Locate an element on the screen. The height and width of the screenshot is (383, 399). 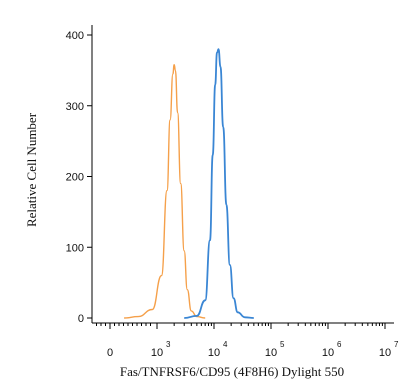
y-tick-label: 200 is located at coordinates (75, 178).